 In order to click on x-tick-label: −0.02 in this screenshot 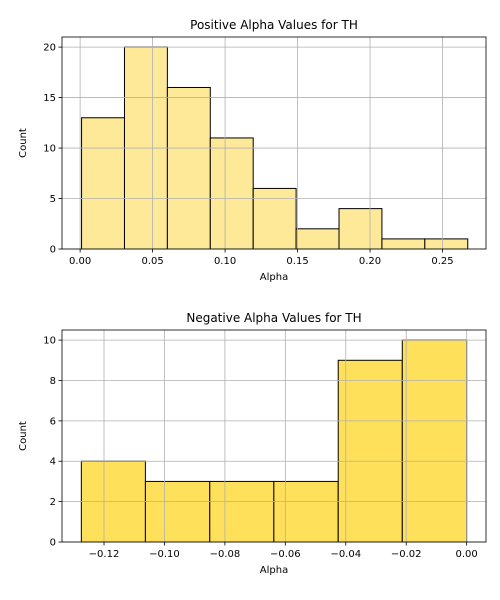, I will do `click(406, 554)`.